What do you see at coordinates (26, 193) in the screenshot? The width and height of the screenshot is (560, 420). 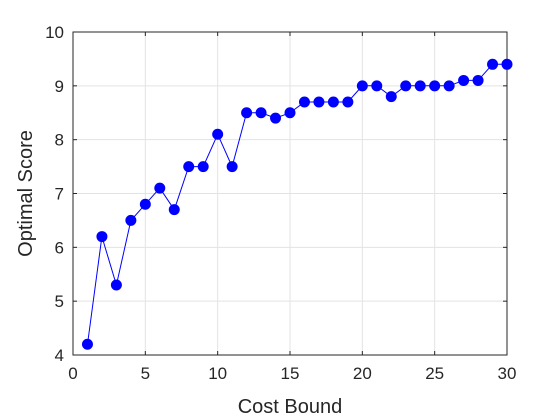 I see `y-axis-label: Optimal Score` at bounding box center [26, 193].